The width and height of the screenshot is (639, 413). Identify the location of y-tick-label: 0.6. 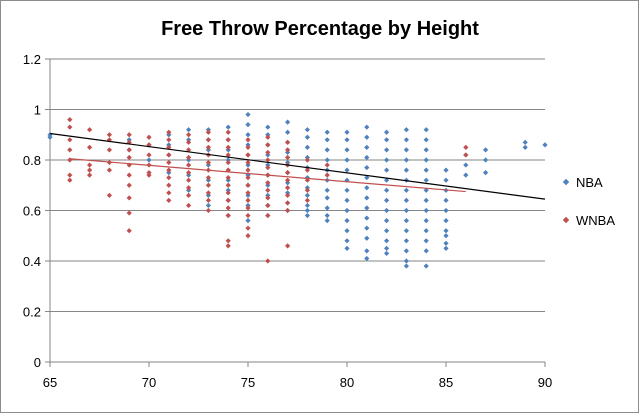
(32, 211).